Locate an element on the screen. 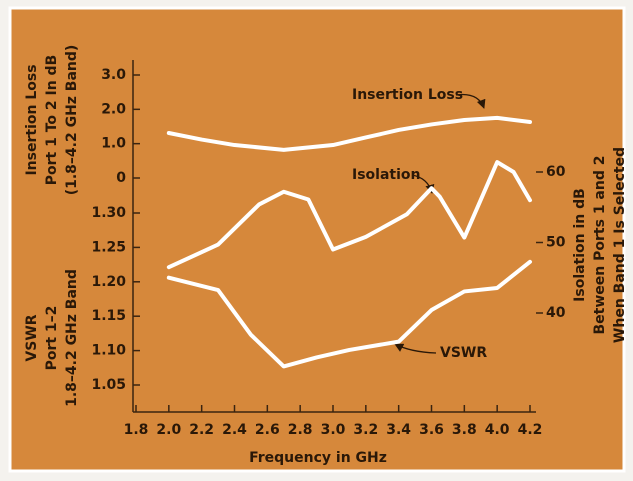  y-tick-label: 2.0 is located at coordinates (113, 109).